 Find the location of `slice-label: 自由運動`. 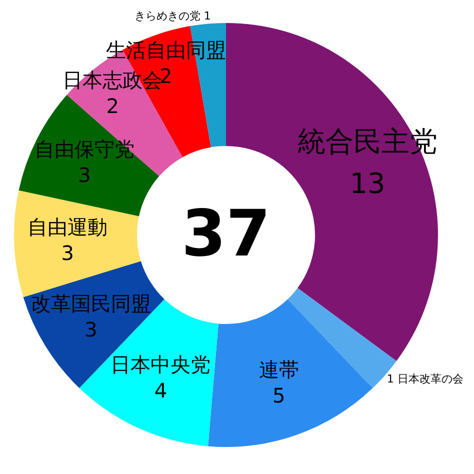

slice-label: 自由運動 is located at coordinates (68, 226).